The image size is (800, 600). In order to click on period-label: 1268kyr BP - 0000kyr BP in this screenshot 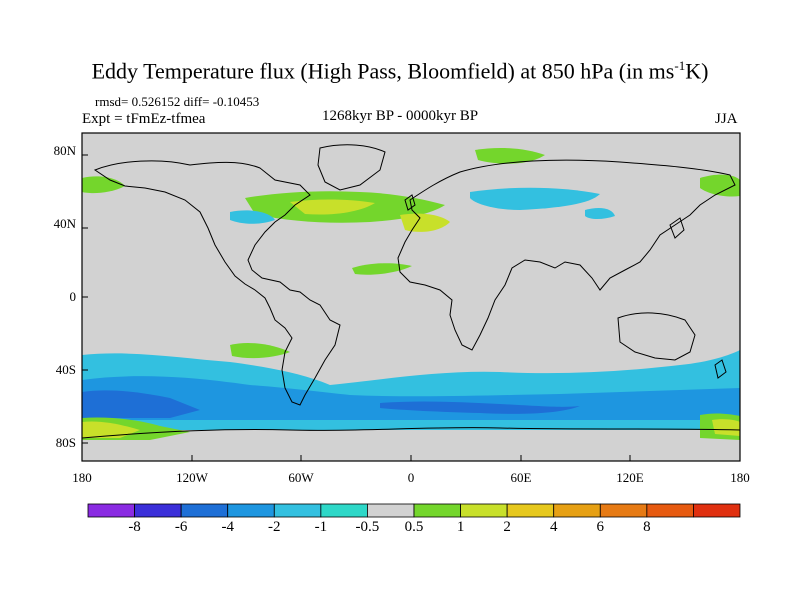, I will do `click(400, 116)`.